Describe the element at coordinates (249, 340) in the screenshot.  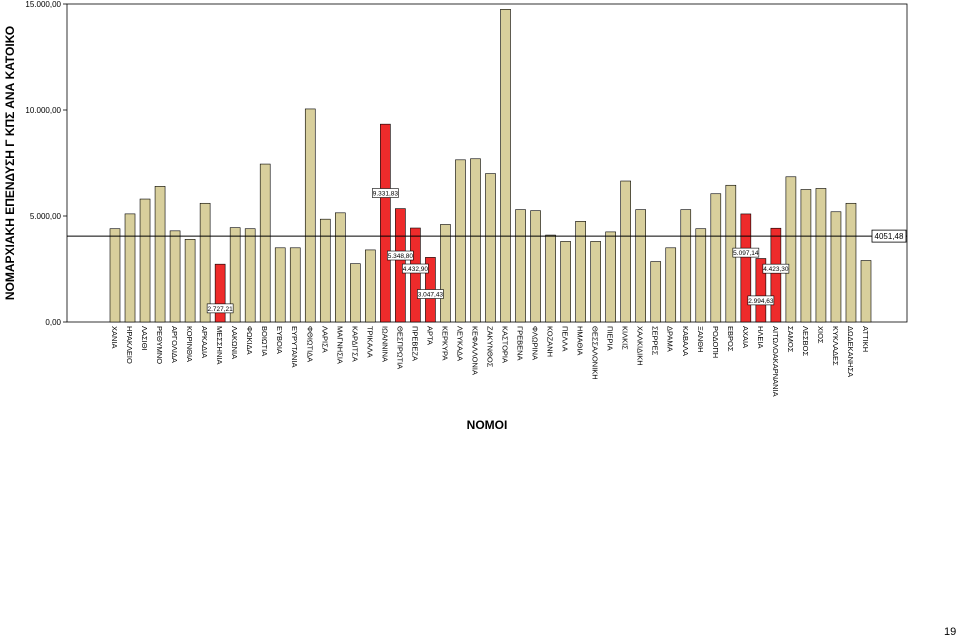
I see `x-tick-label: ΦΩΚΙΔΑ` at that location.